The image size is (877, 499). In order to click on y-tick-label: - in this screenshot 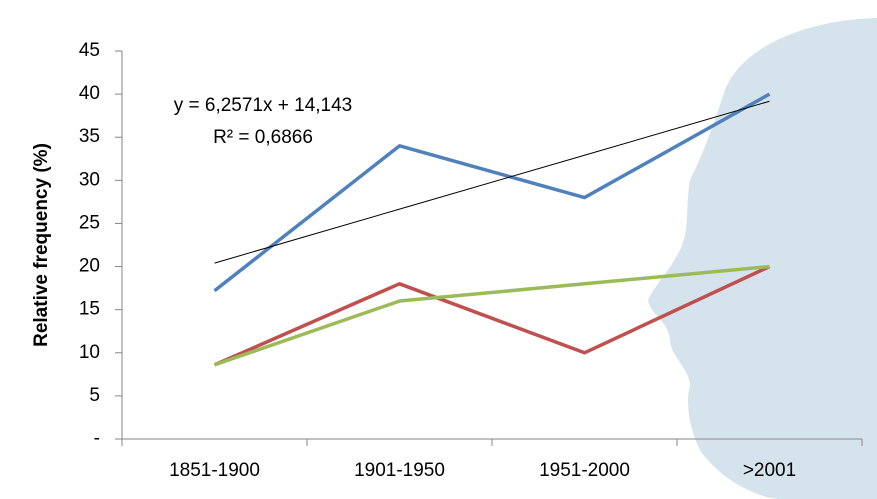, I will do `click(97, 438)`.